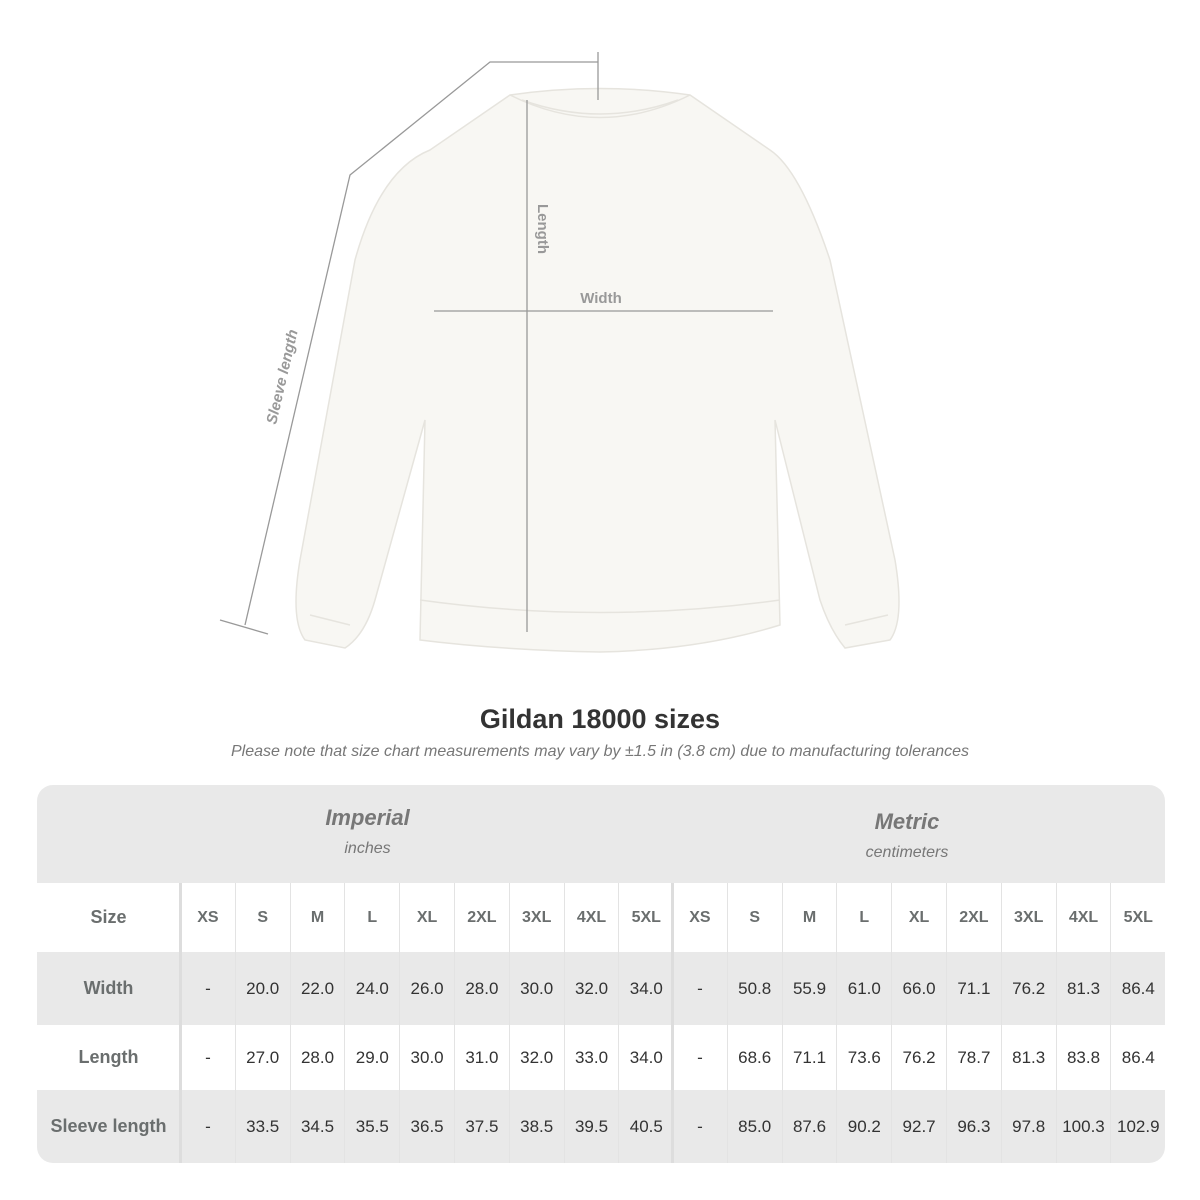 The height and width of the screenshot is (1200, 1200). What do you see at coordinates (371, 917) in the screenshot?
I see `imperial-size-header: L` at bounding box center [371, 917].